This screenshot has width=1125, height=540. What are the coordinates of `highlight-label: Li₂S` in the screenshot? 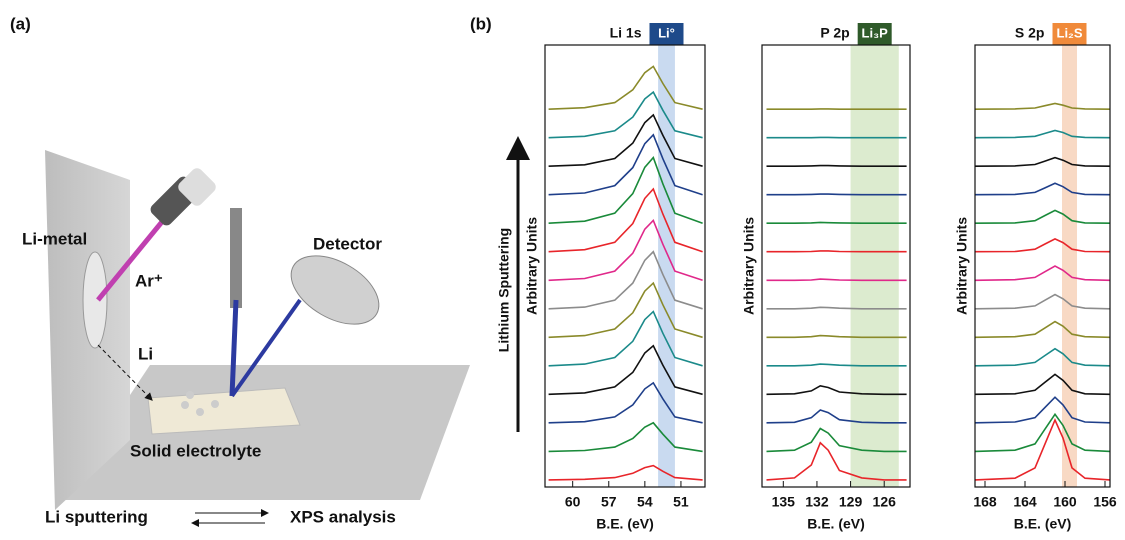 It's located at (1070, 32).